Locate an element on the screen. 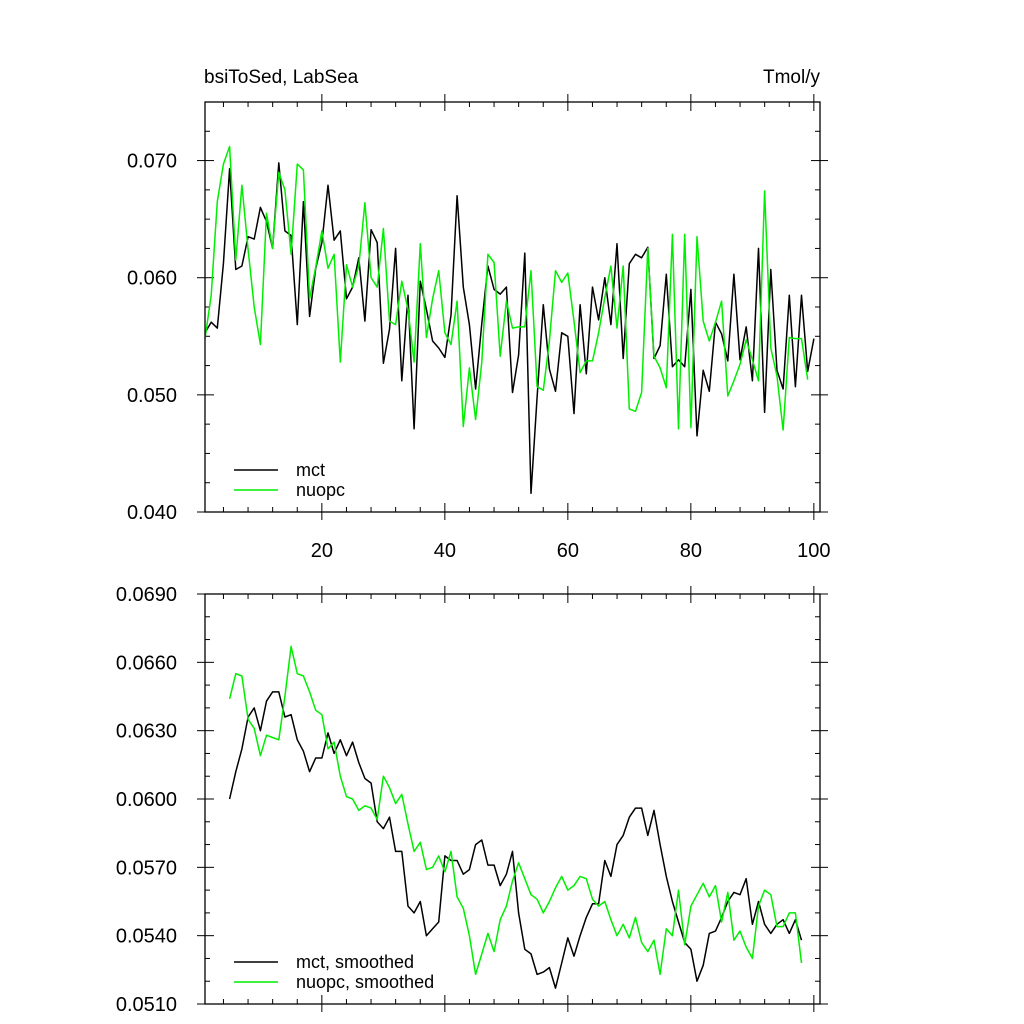  y-tick-label: 0.0660 is located at coordinates (146, 663).